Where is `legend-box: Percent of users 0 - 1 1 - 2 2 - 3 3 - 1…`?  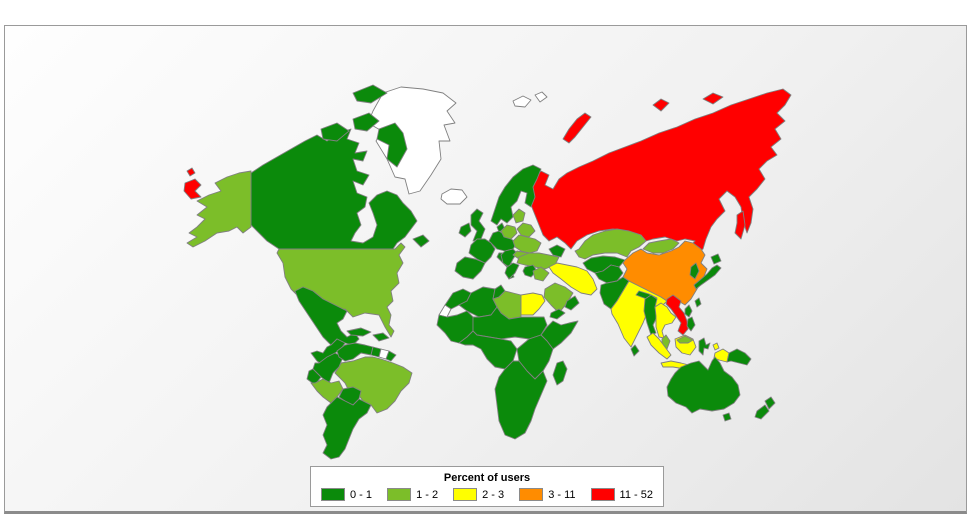
legend-box: Percent of users 0 - 1 1 - 2 2 - 3 3 - 1… is located at coordinates (487, 486).